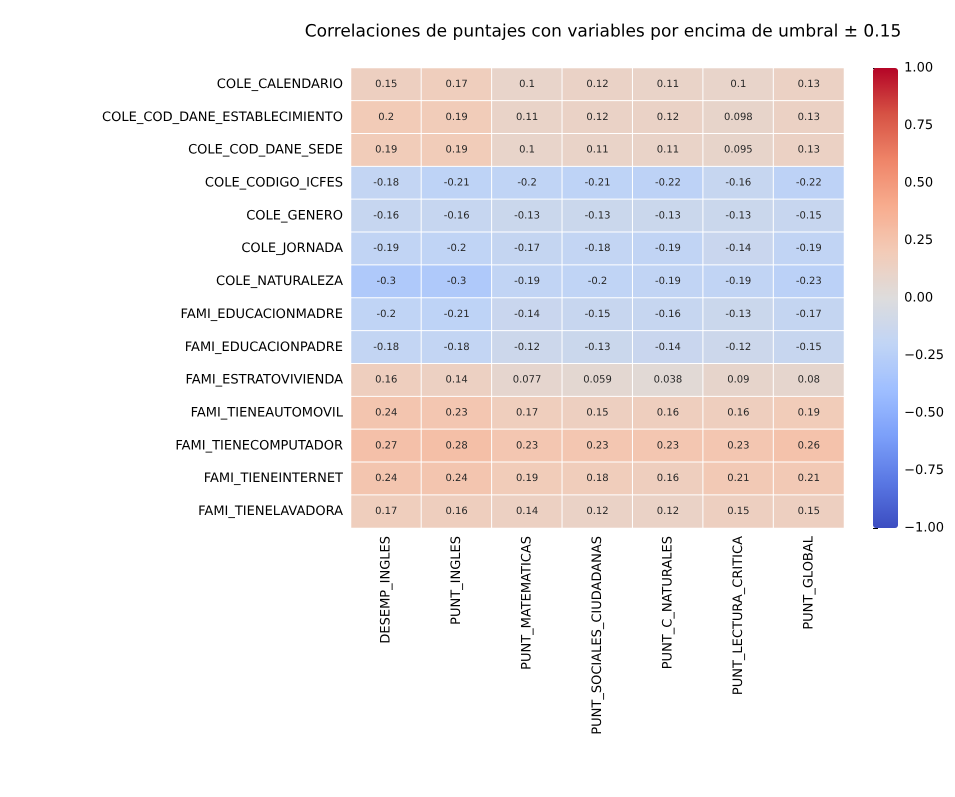  What do you see at coordinates (919, 240) in the screenshot?
I see `color-bar-label: 0.25` at bounding box center [919, 240].